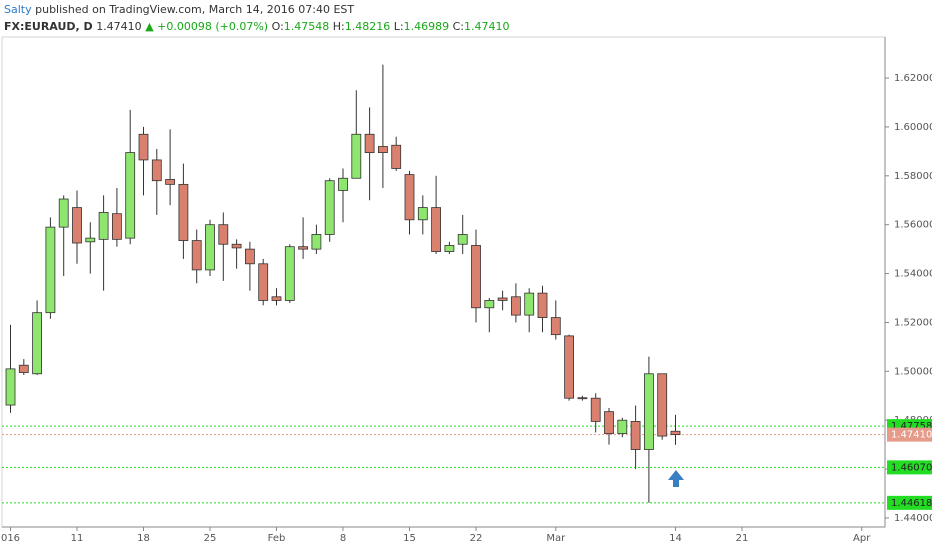 Image resolution: width=932 pixels, height=550 pixels. I want to click on ohlc-value: 1.47410, so click(487, 26).